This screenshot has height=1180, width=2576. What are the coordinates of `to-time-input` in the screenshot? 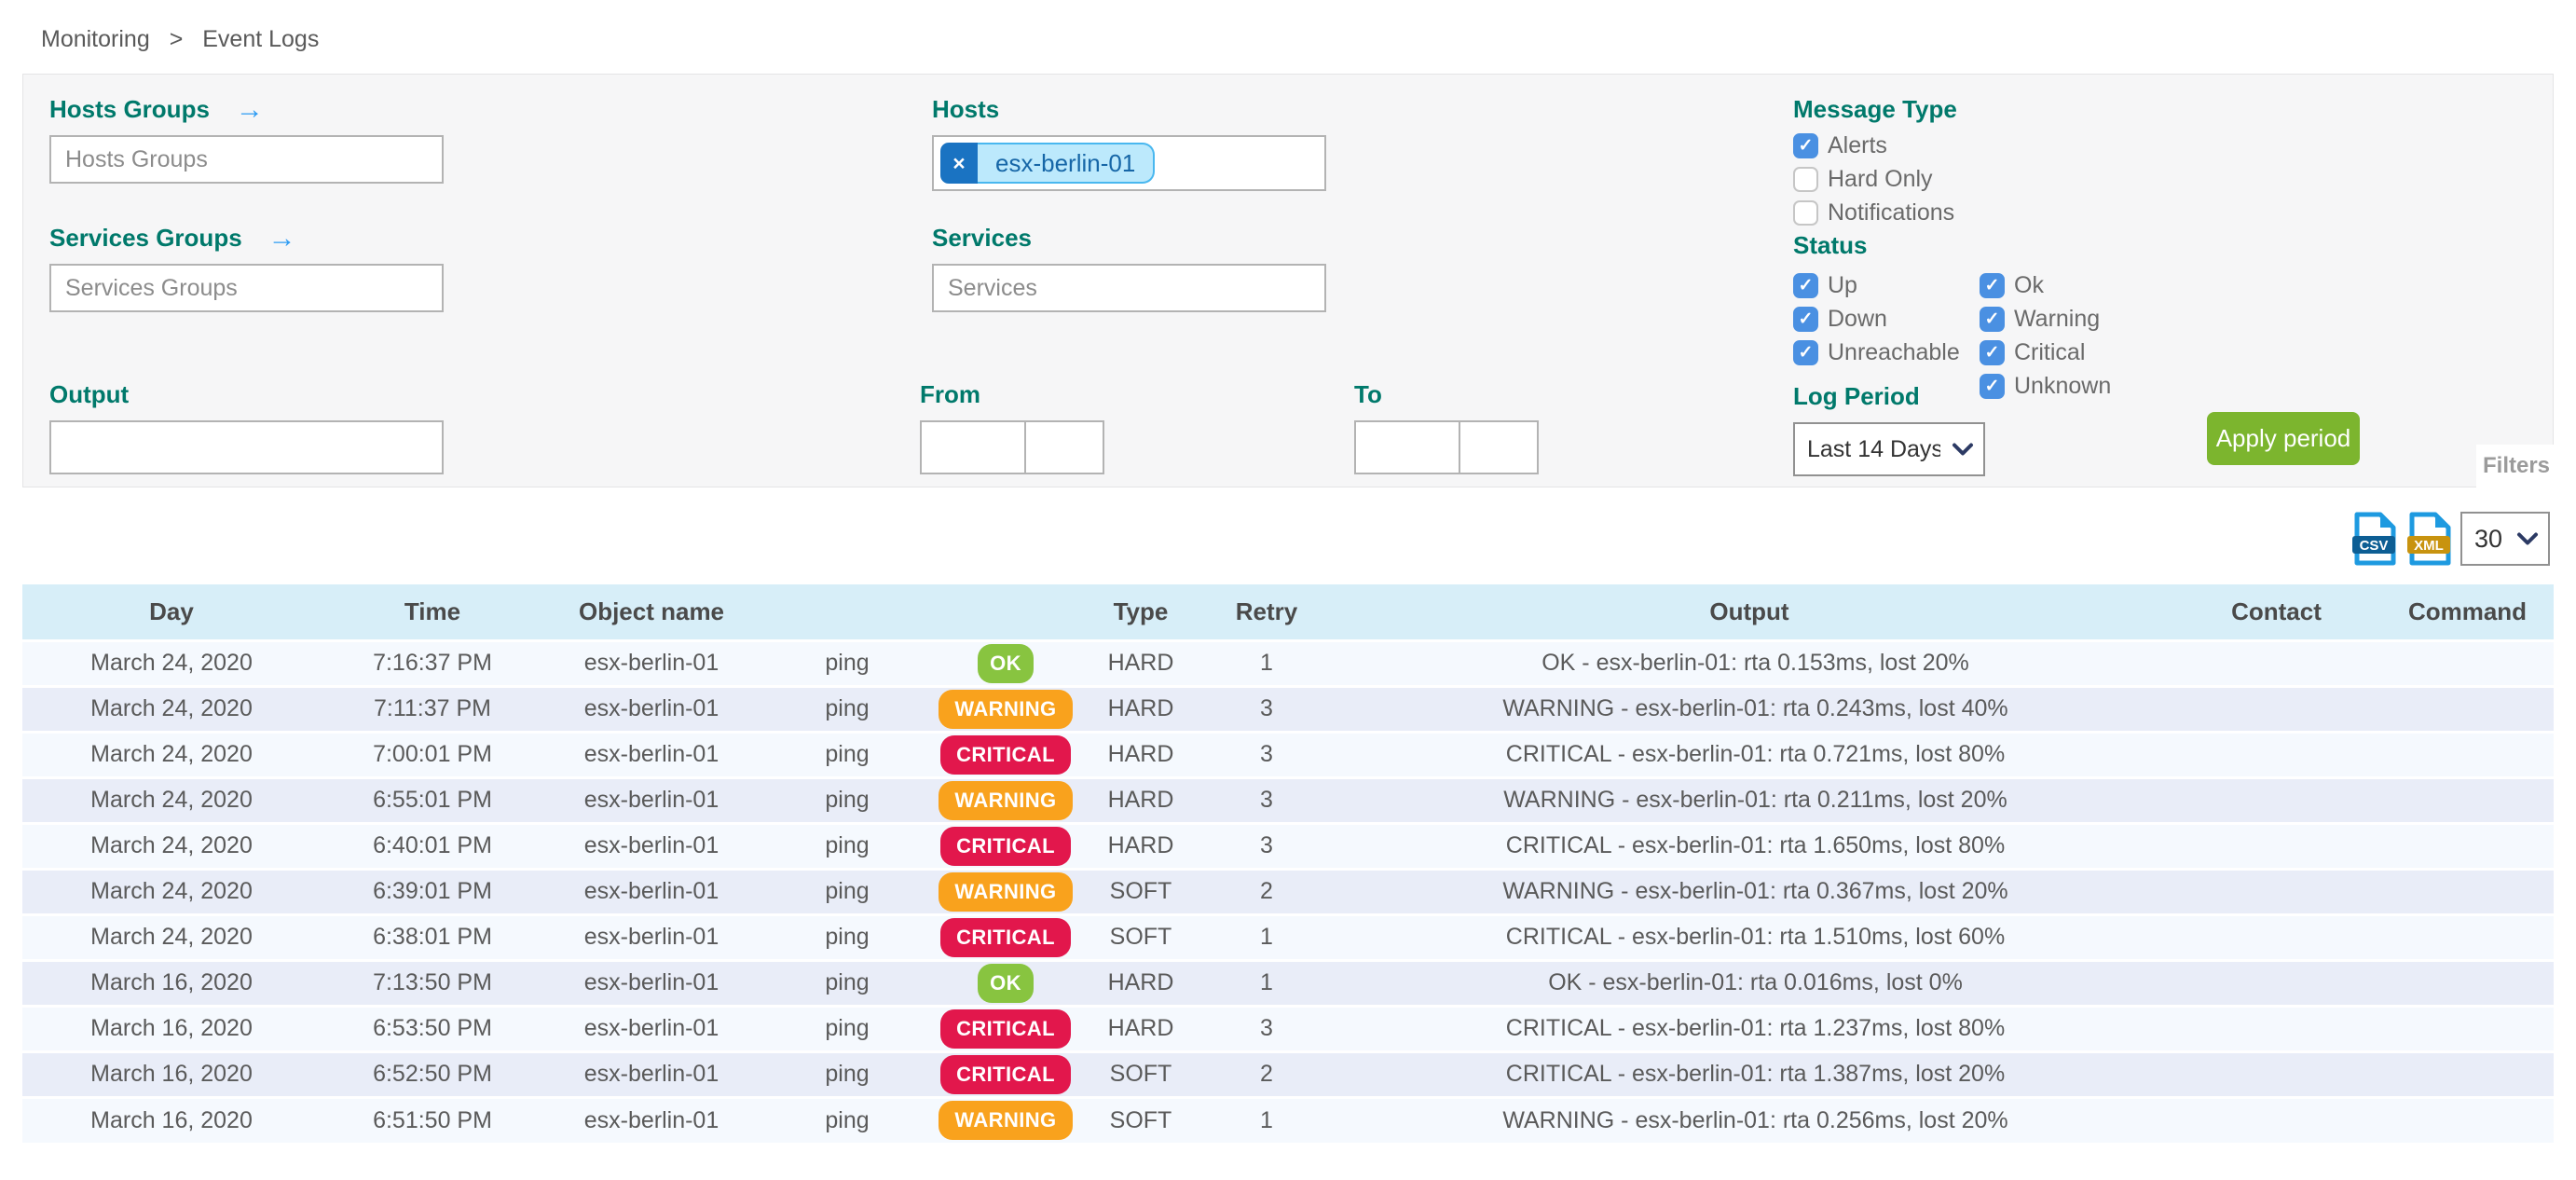 It's located at (1499, 447).